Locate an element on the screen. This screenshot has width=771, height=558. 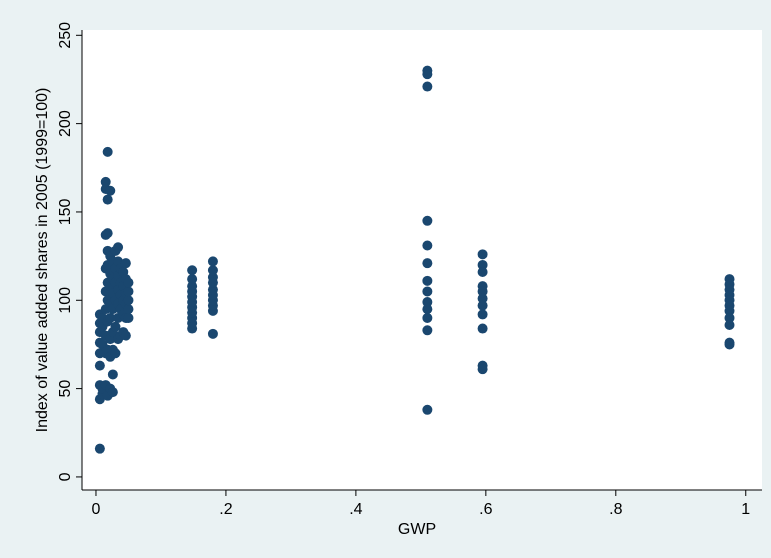
x-tick-label: .8 is located at coordinates (615, 509).